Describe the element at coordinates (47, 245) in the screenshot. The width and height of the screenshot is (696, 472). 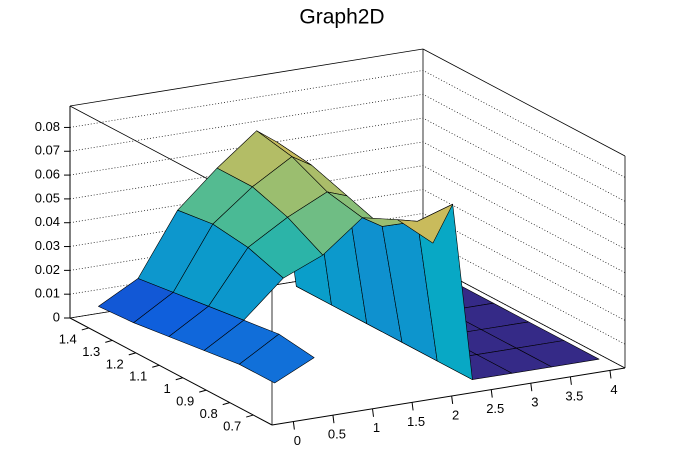
I see `z-tick-label: 0.03` at that location.